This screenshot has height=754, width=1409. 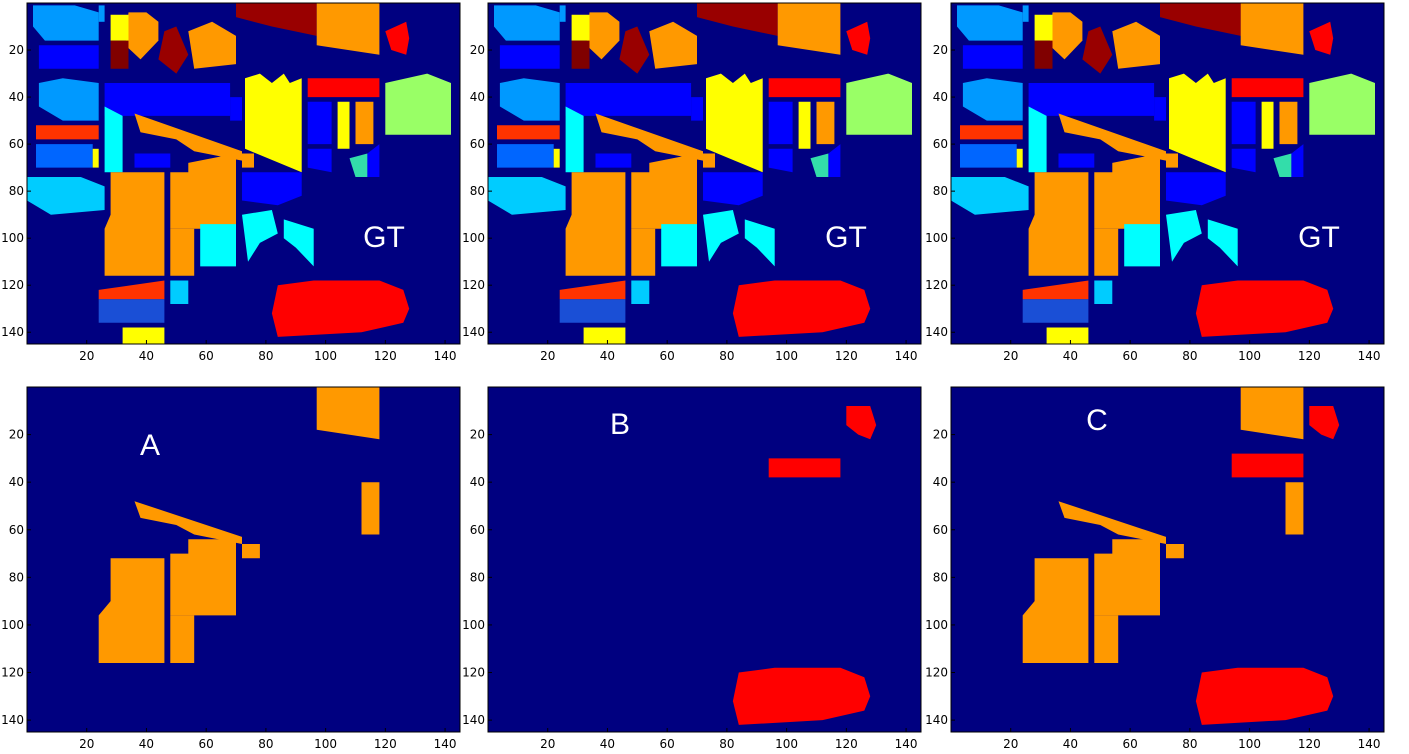 I want to click on class-region-red-orange, so click(x=592, y=290).